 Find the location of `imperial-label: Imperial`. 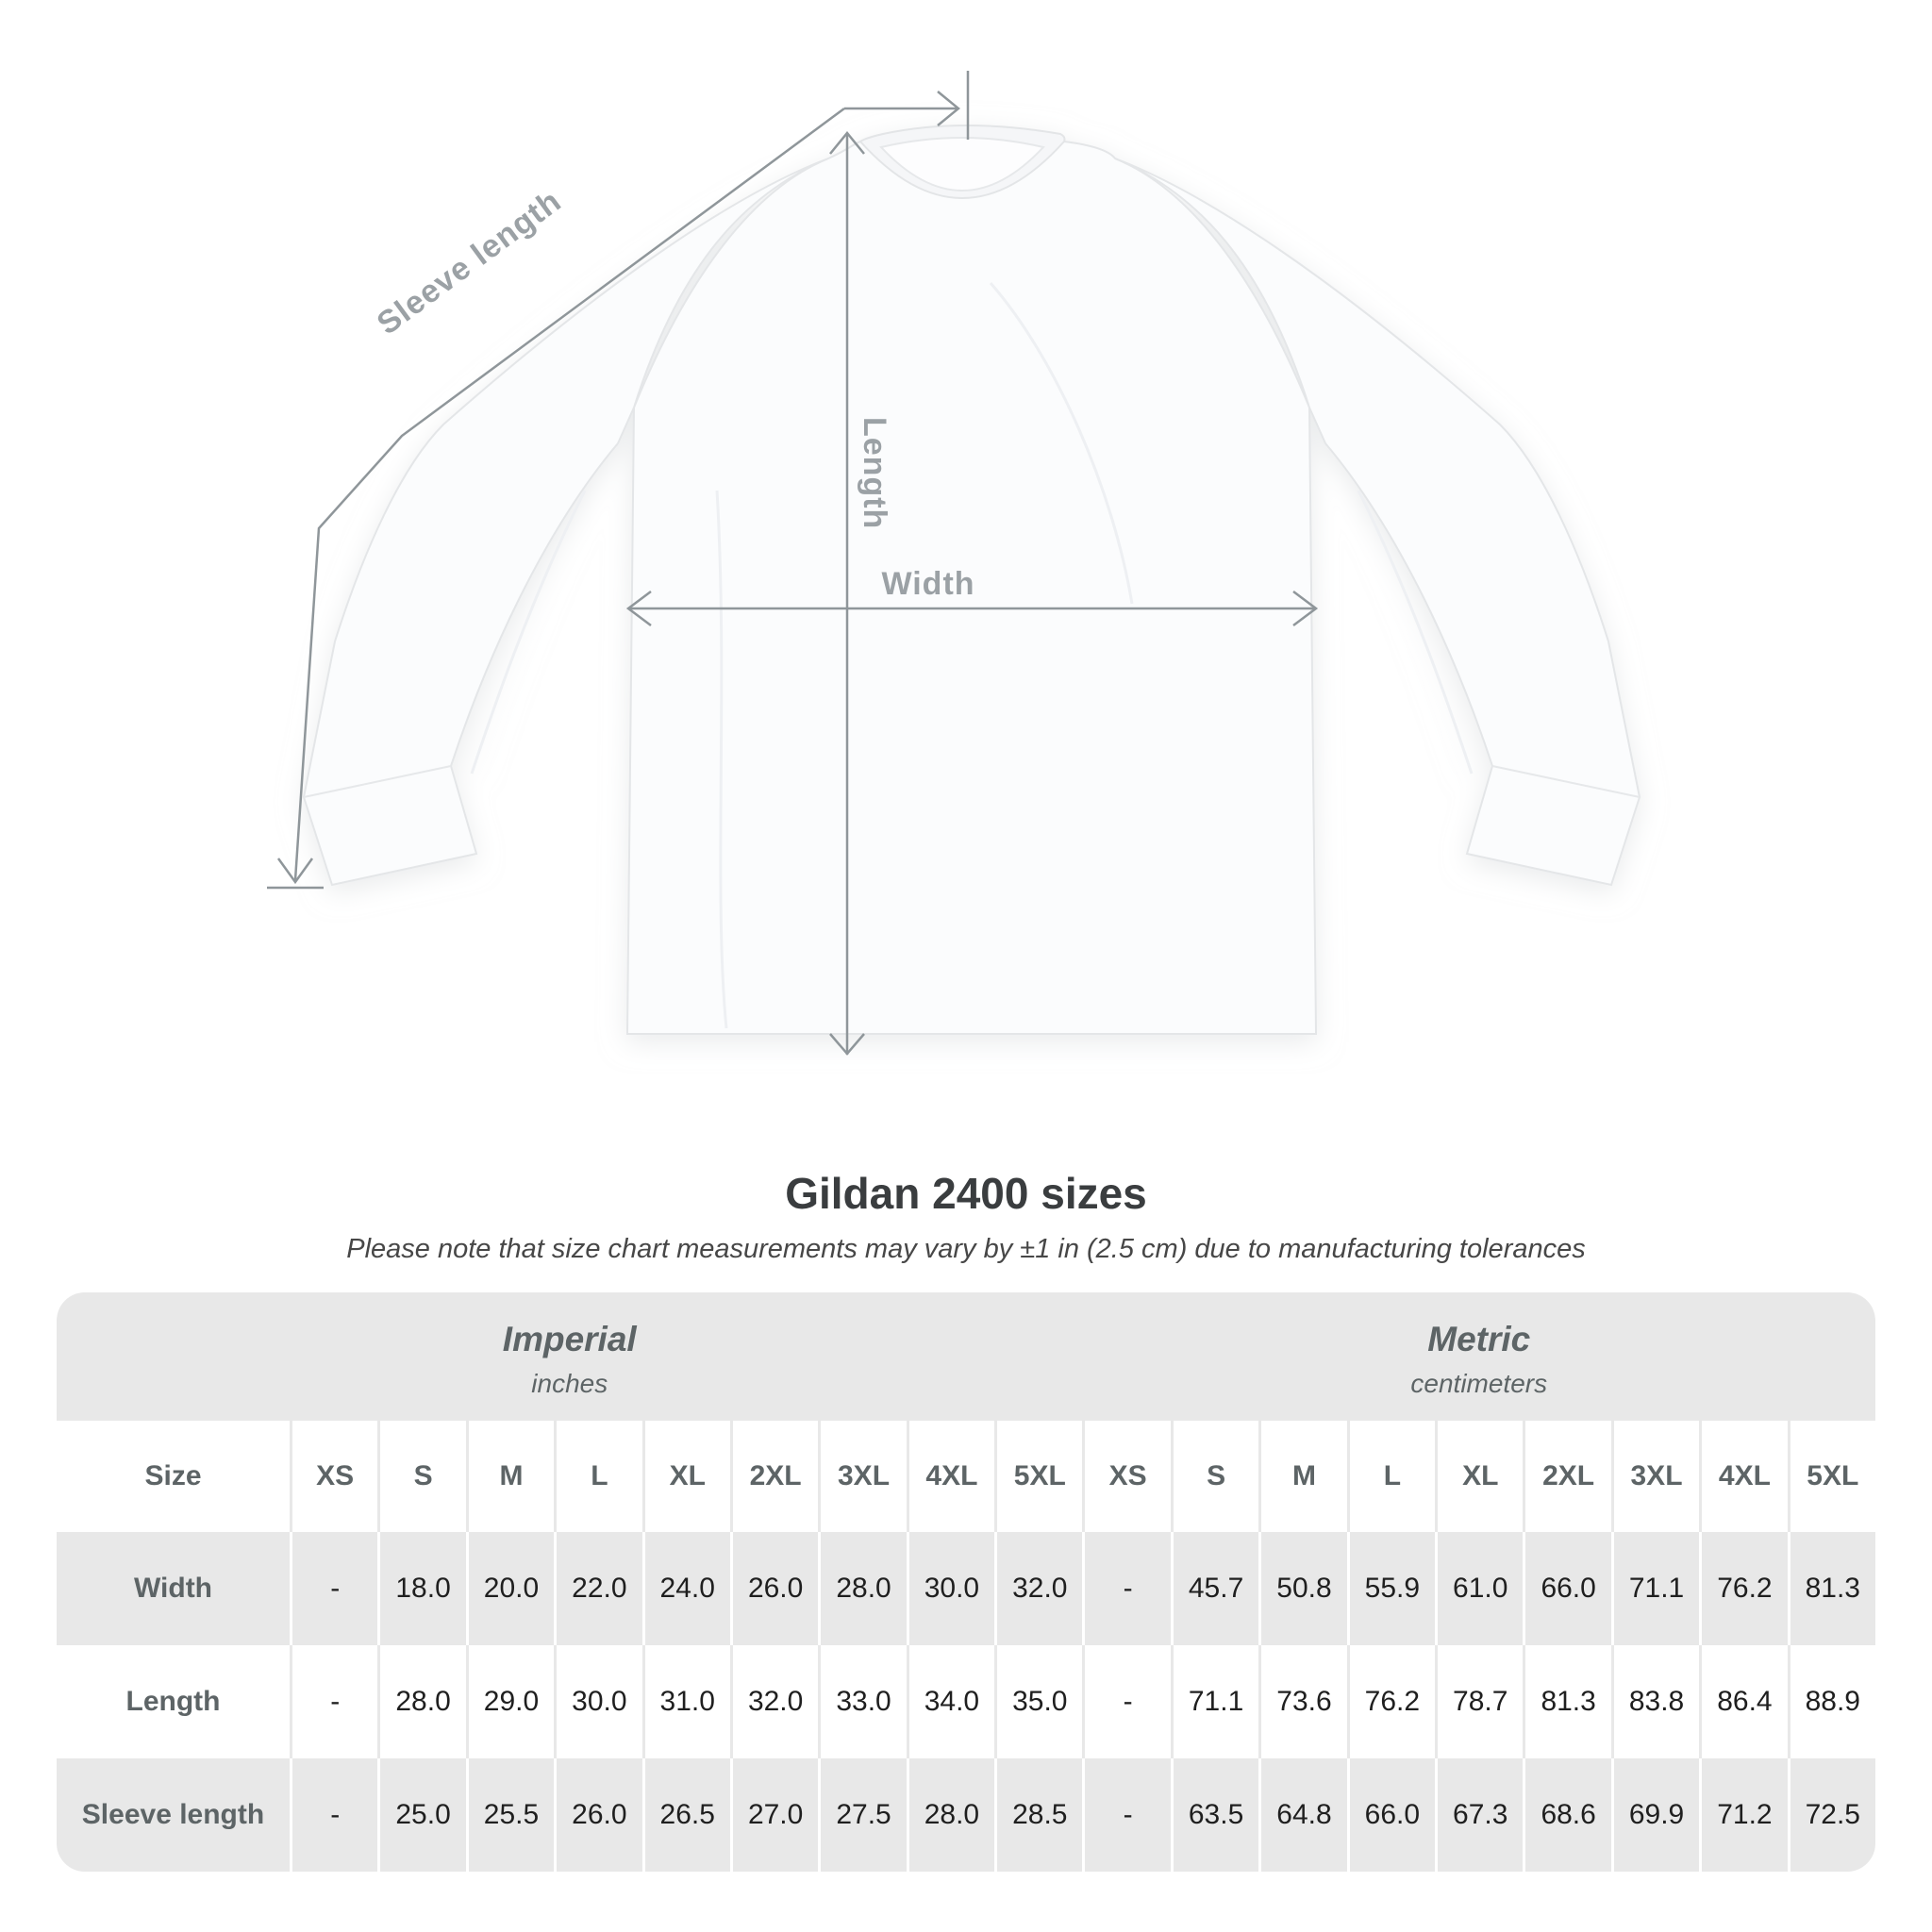

imperial-label: Imperial is located at coordinates (569, 1339).